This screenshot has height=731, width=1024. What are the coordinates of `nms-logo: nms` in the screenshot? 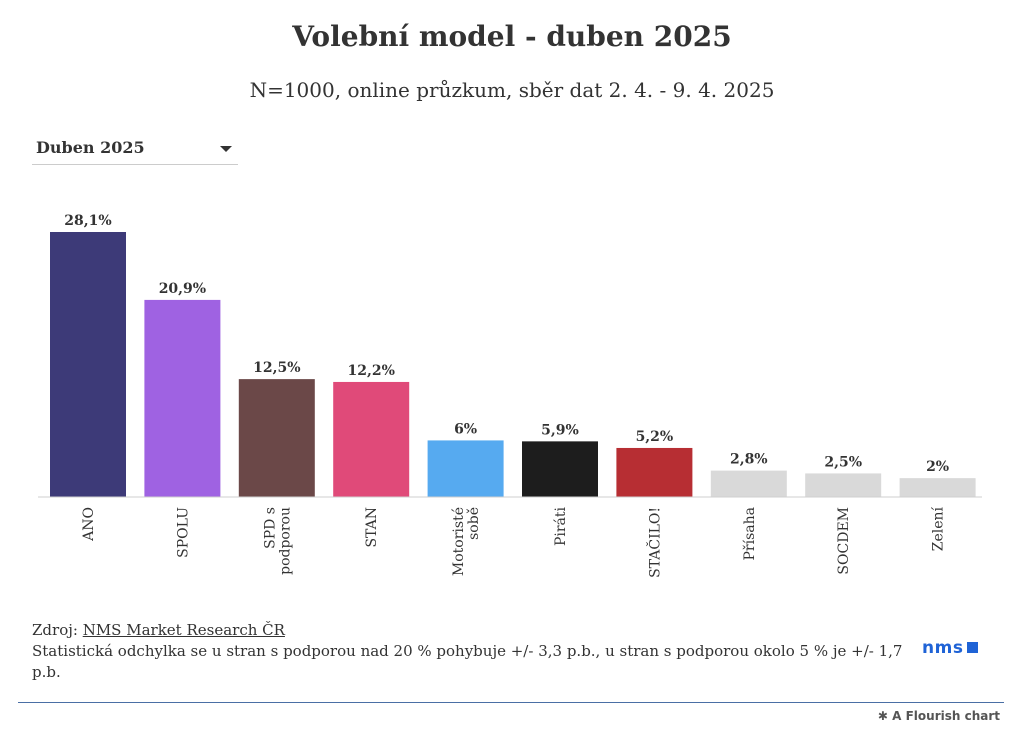 It's located at (950, 648).